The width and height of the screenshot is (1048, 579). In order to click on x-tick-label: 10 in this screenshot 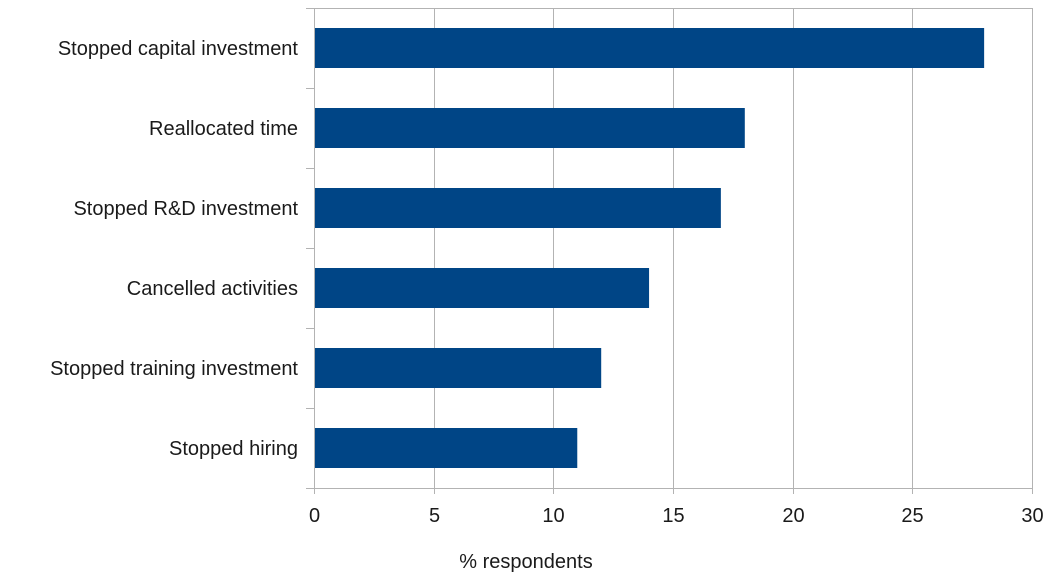, I will do `click(553, 516)`.